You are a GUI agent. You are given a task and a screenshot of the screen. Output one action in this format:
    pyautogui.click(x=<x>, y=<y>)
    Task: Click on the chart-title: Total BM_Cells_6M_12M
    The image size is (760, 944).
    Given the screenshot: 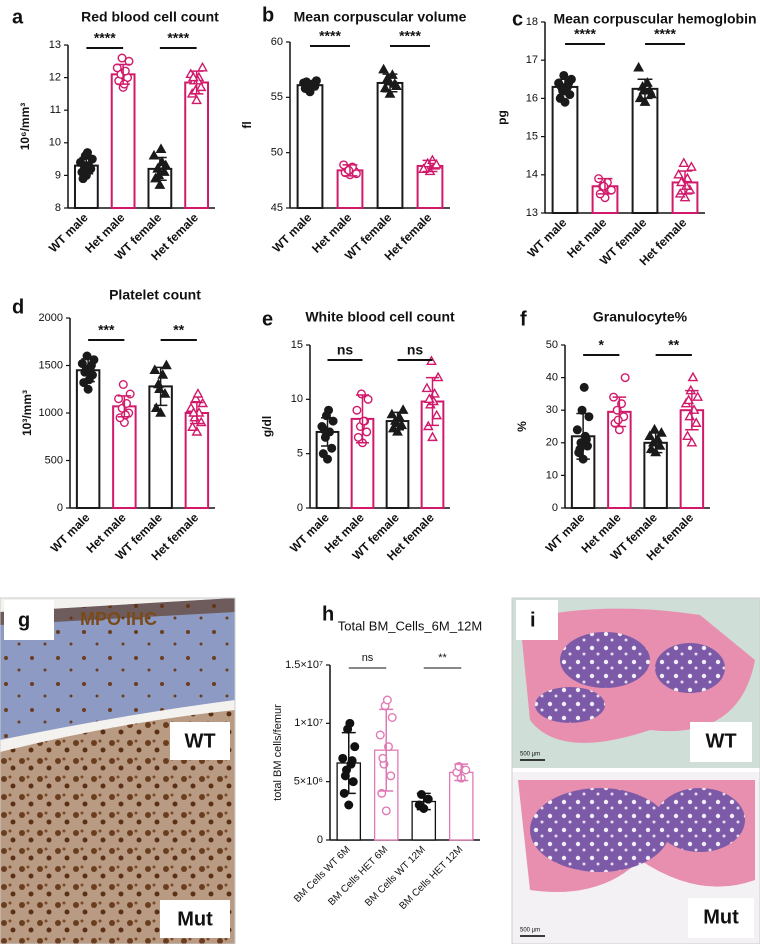 What is the action you would take?
    pyautogui.click(x=410, y=625)
    